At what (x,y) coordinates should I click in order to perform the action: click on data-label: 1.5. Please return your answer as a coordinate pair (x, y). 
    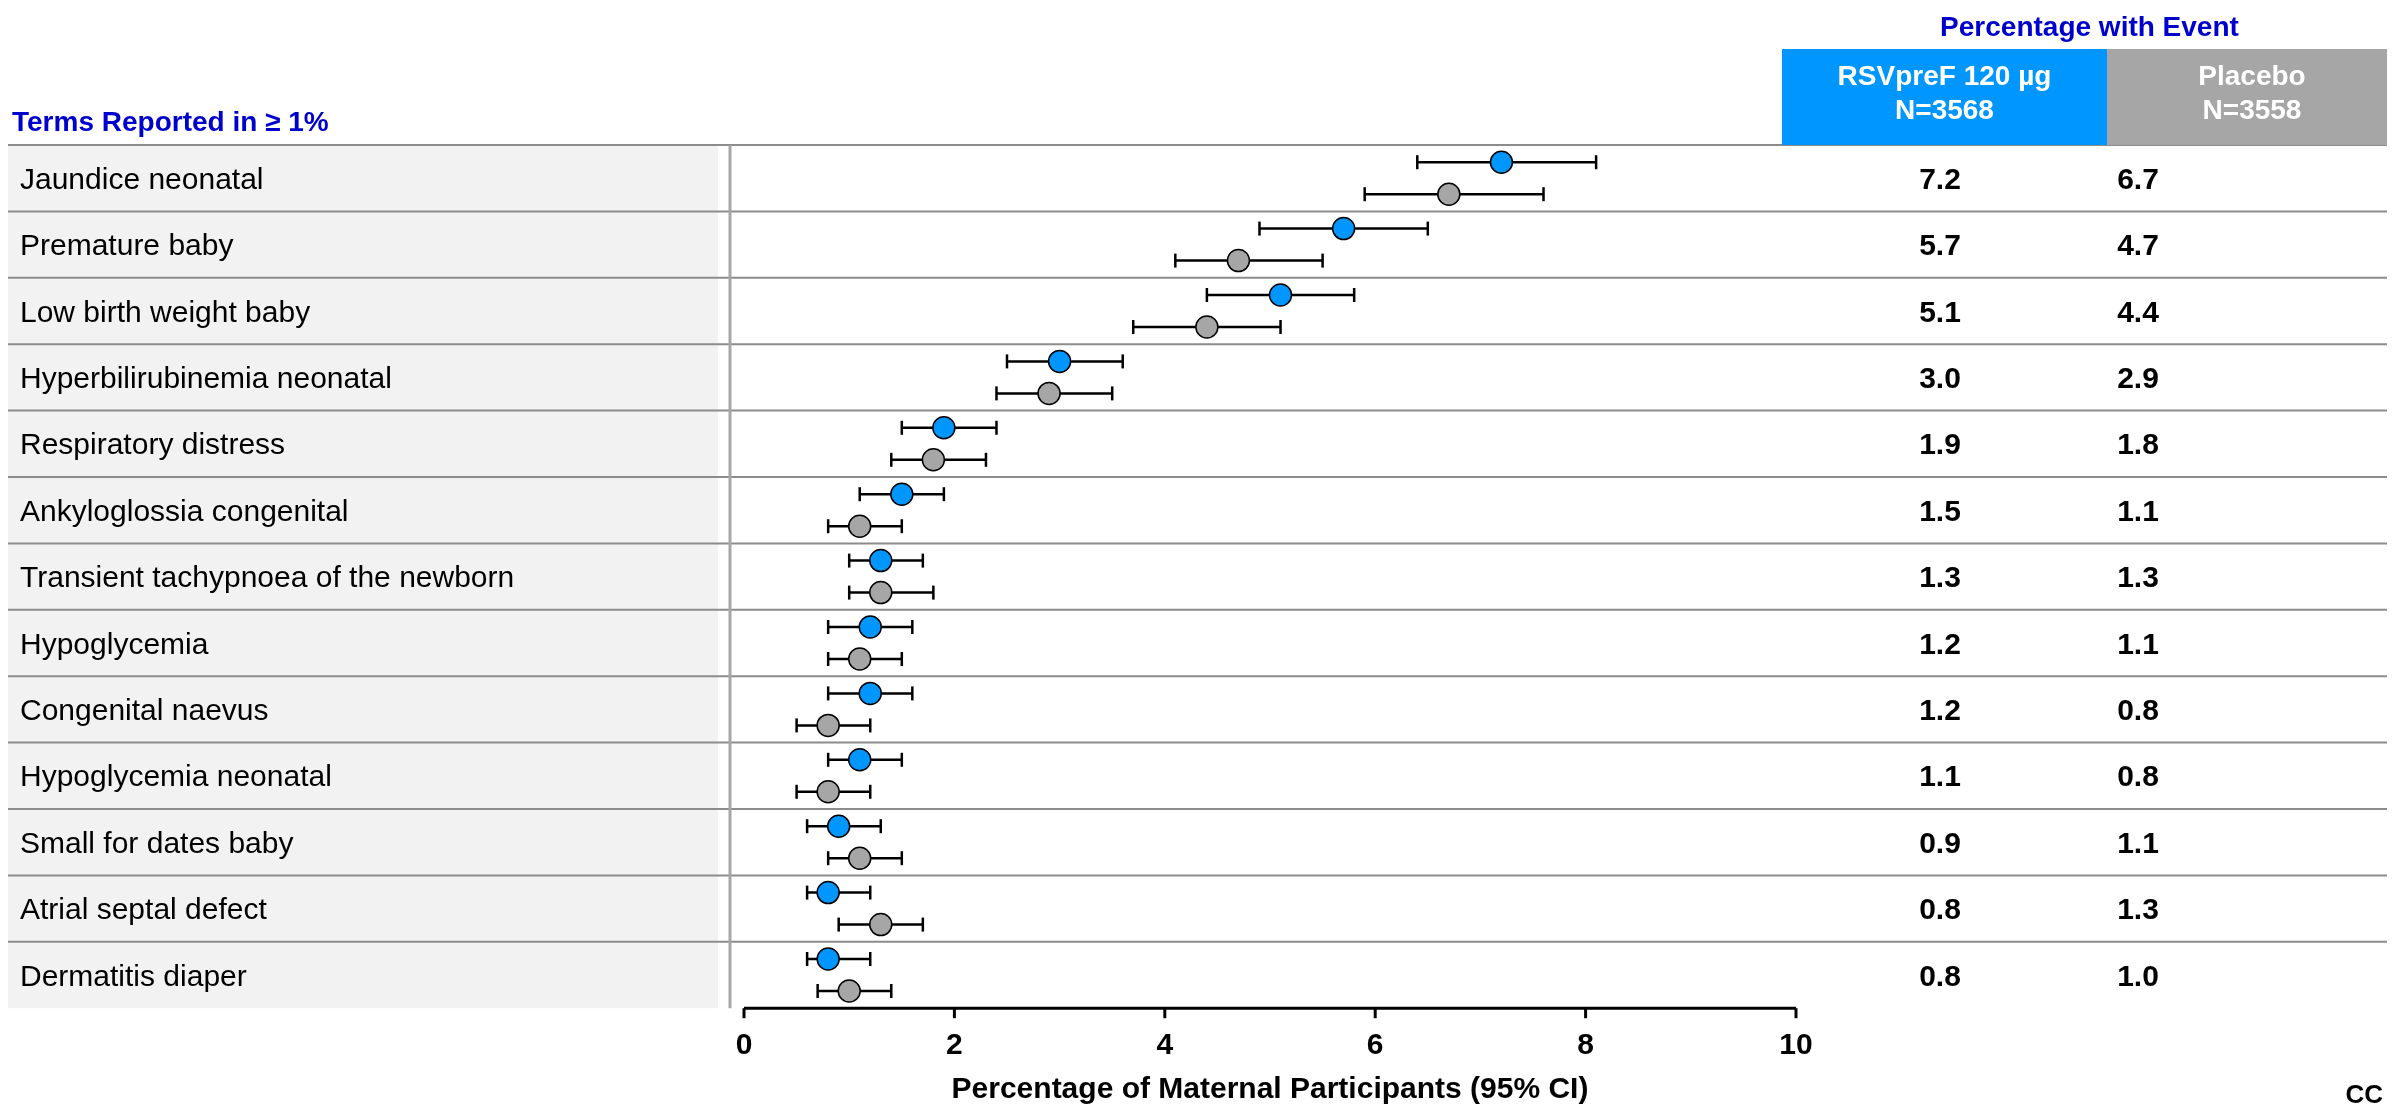
    Looking at the image, I should click on (1940, 510).